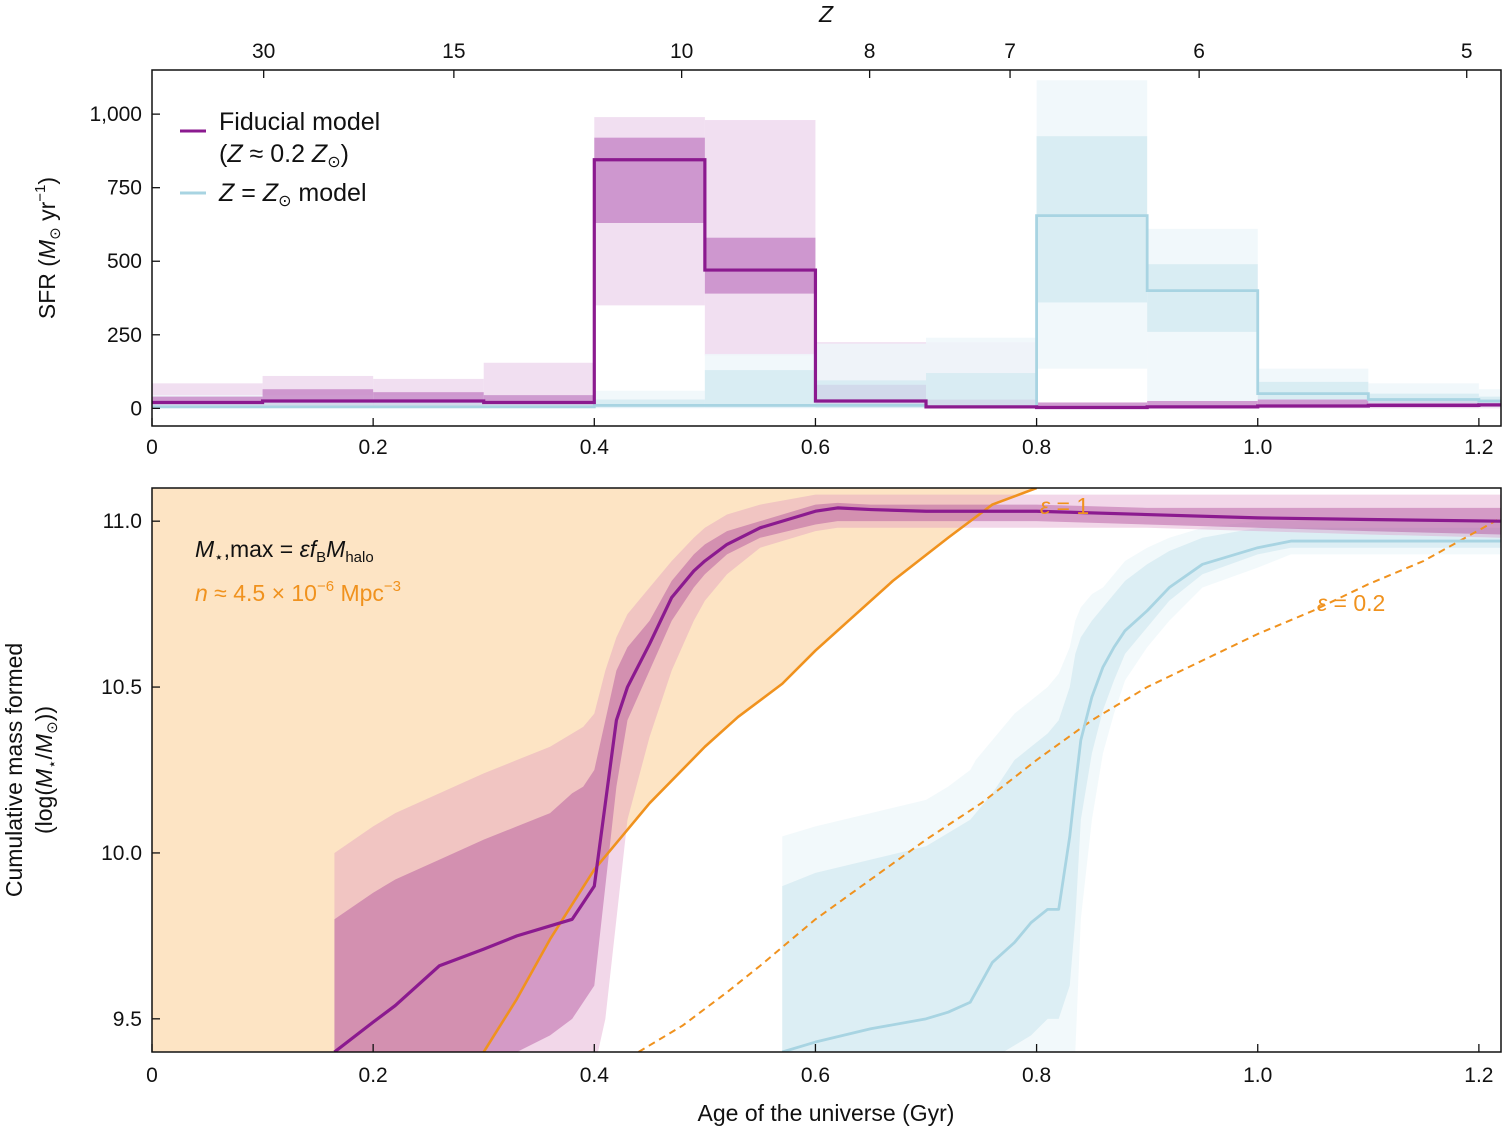 This screenshot has height=1129, width=1503. Describe the element at coordinates (124, 188) in the screenshot. I see `sfr-y-tick-label: 750` at that location.